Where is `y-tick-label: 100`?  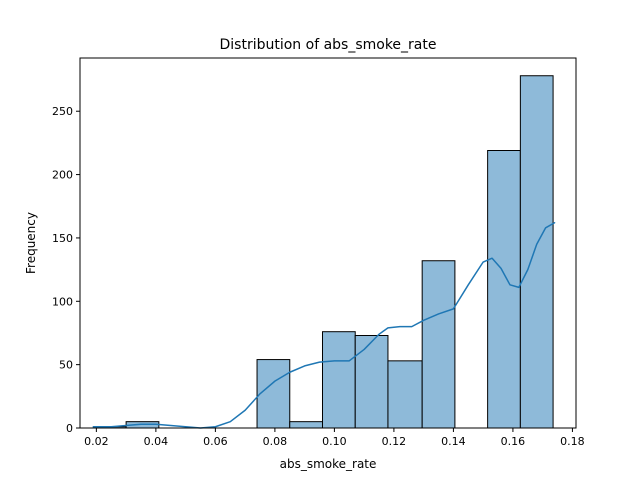
y-tick-label: 100 is located at coordinates (62, 301).